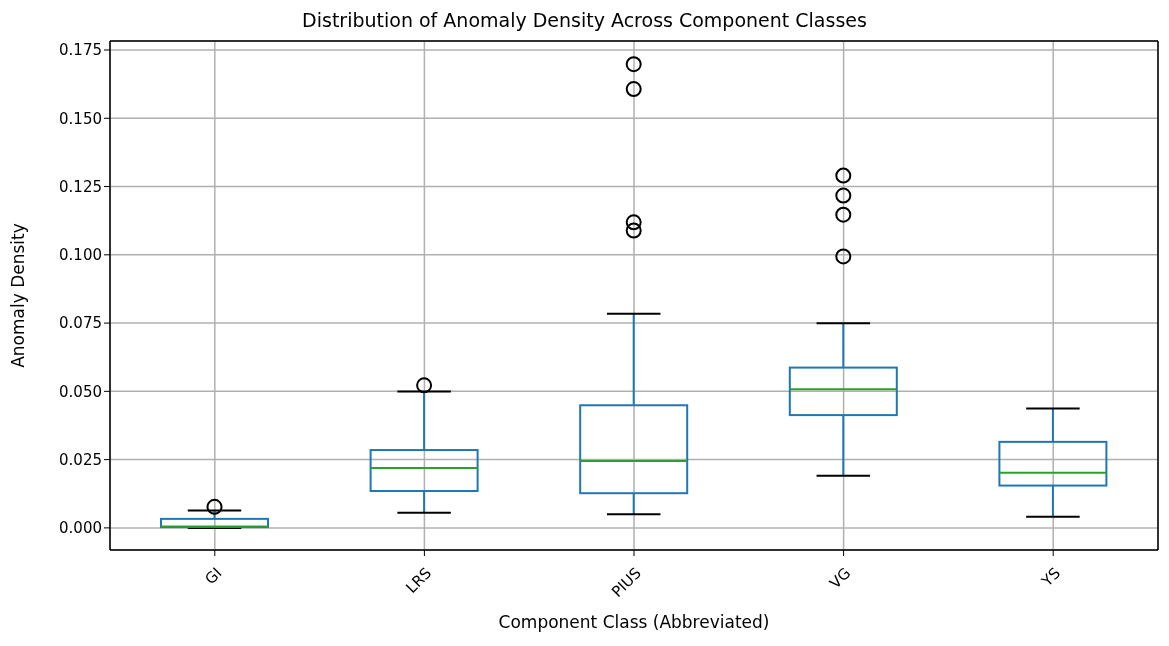 This screenshot has height=646, width=1169. What do you see at coordinates (80, 528) in the screenshot?
I see `y-tick-label: 0.000` at bounding box center [80, 528].